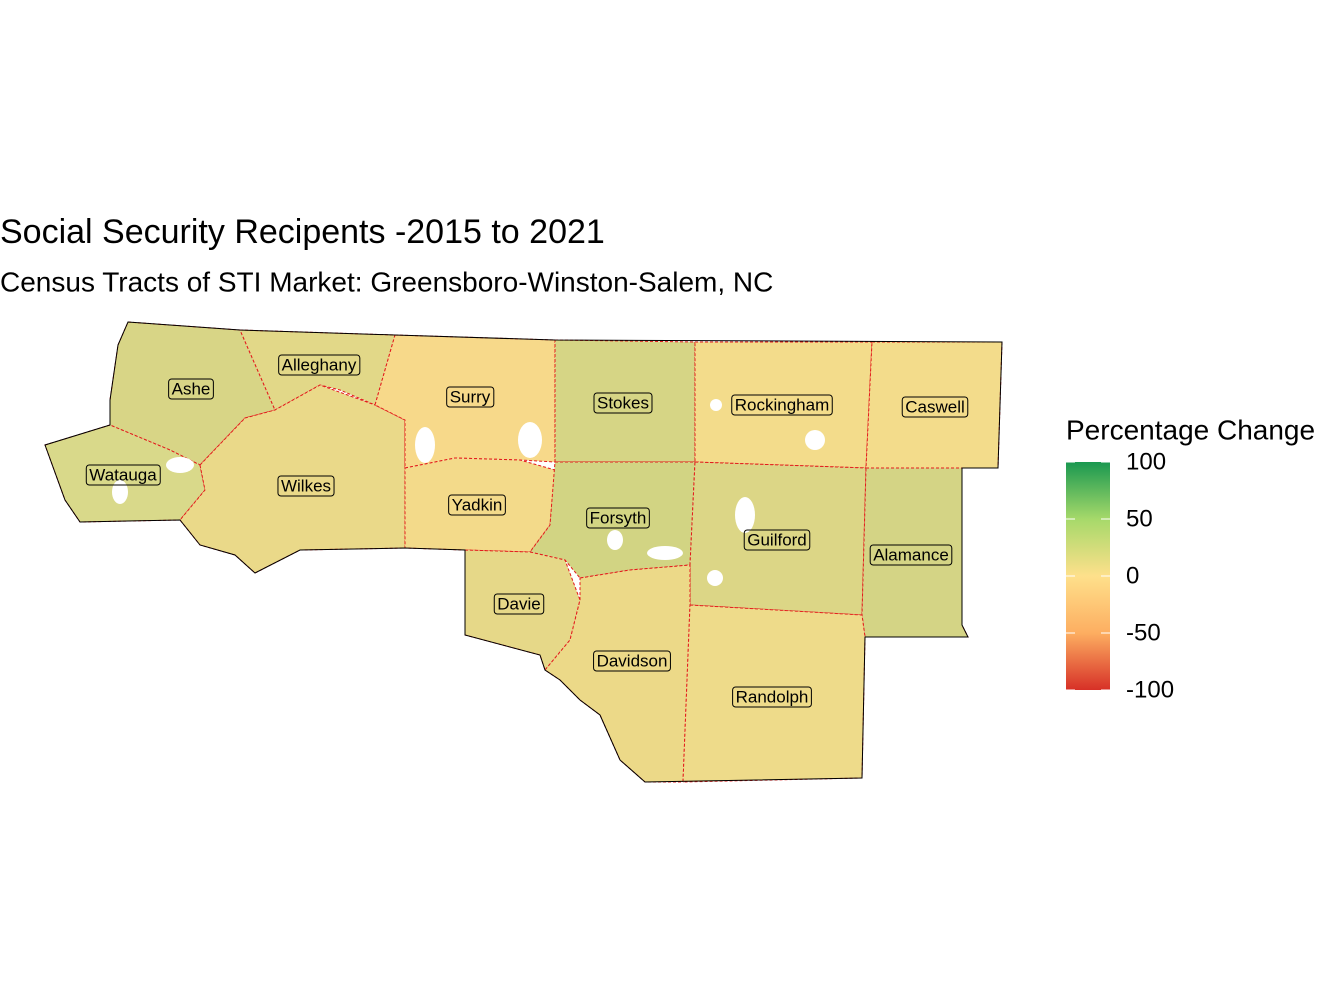 This screenshot has height=1008, width=1344. What do you see at coordinates (1150, 689) in the screenshot?
I see `legend-tick-label: -100` at bounding box center [1150, 689].